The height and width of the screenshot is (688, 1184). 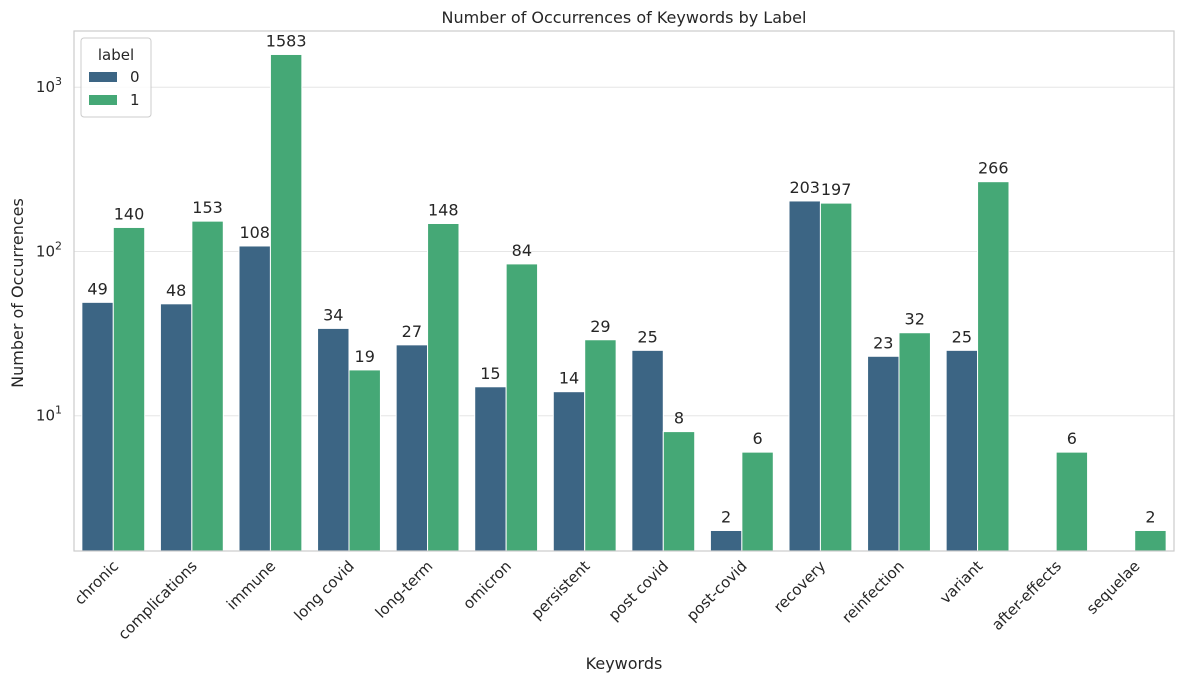 What do you see at coordinates (883, 342) in the screenshot?
I see `data-label: 23` at bounding box center [883, 342].